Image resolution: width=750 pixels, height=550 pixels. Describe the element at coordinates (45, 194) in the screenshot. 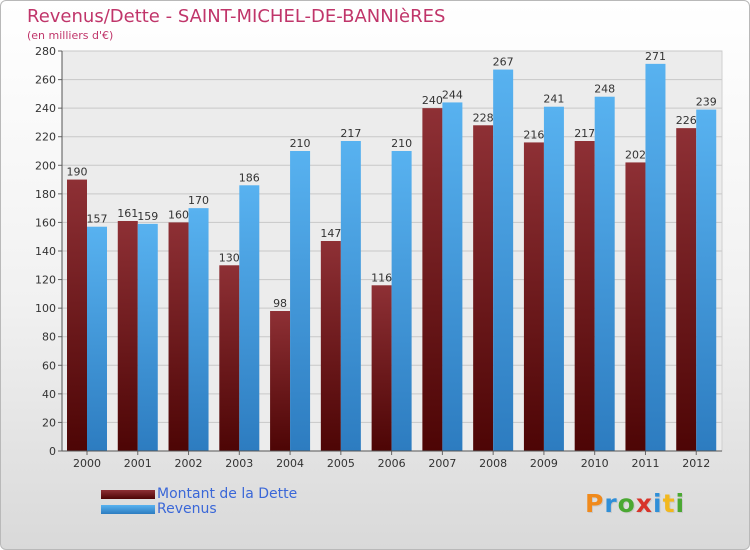

I see `y-tick-label: 180` at that location.